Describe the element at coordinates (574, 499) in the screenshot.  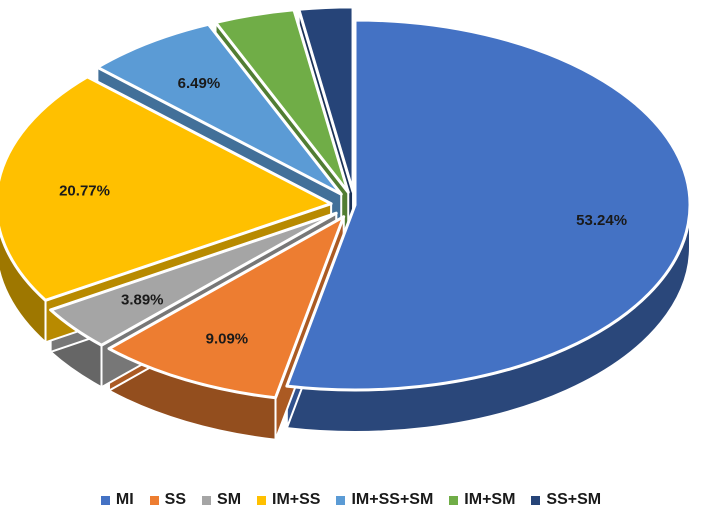
I see `legend-label: SS+SM` at that location.